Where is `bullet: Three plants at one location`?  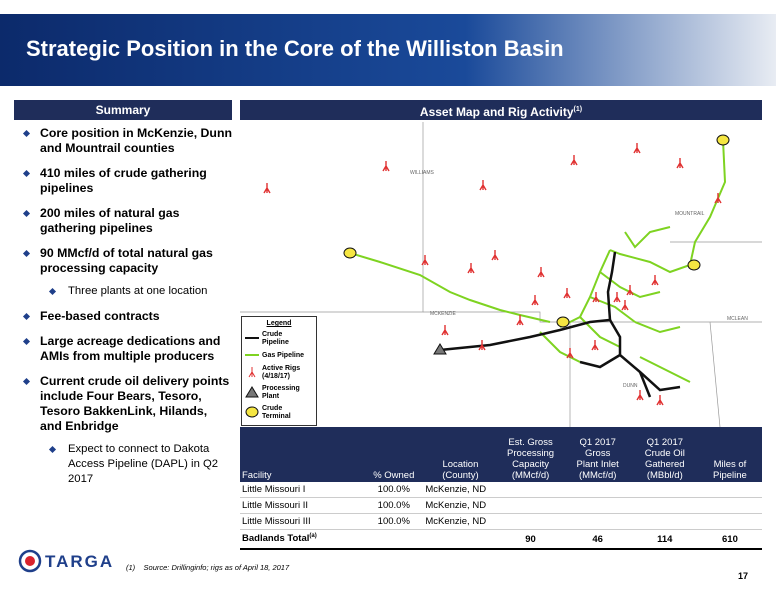 bullet: Three plants at one location is located at coordinates (123, 291).